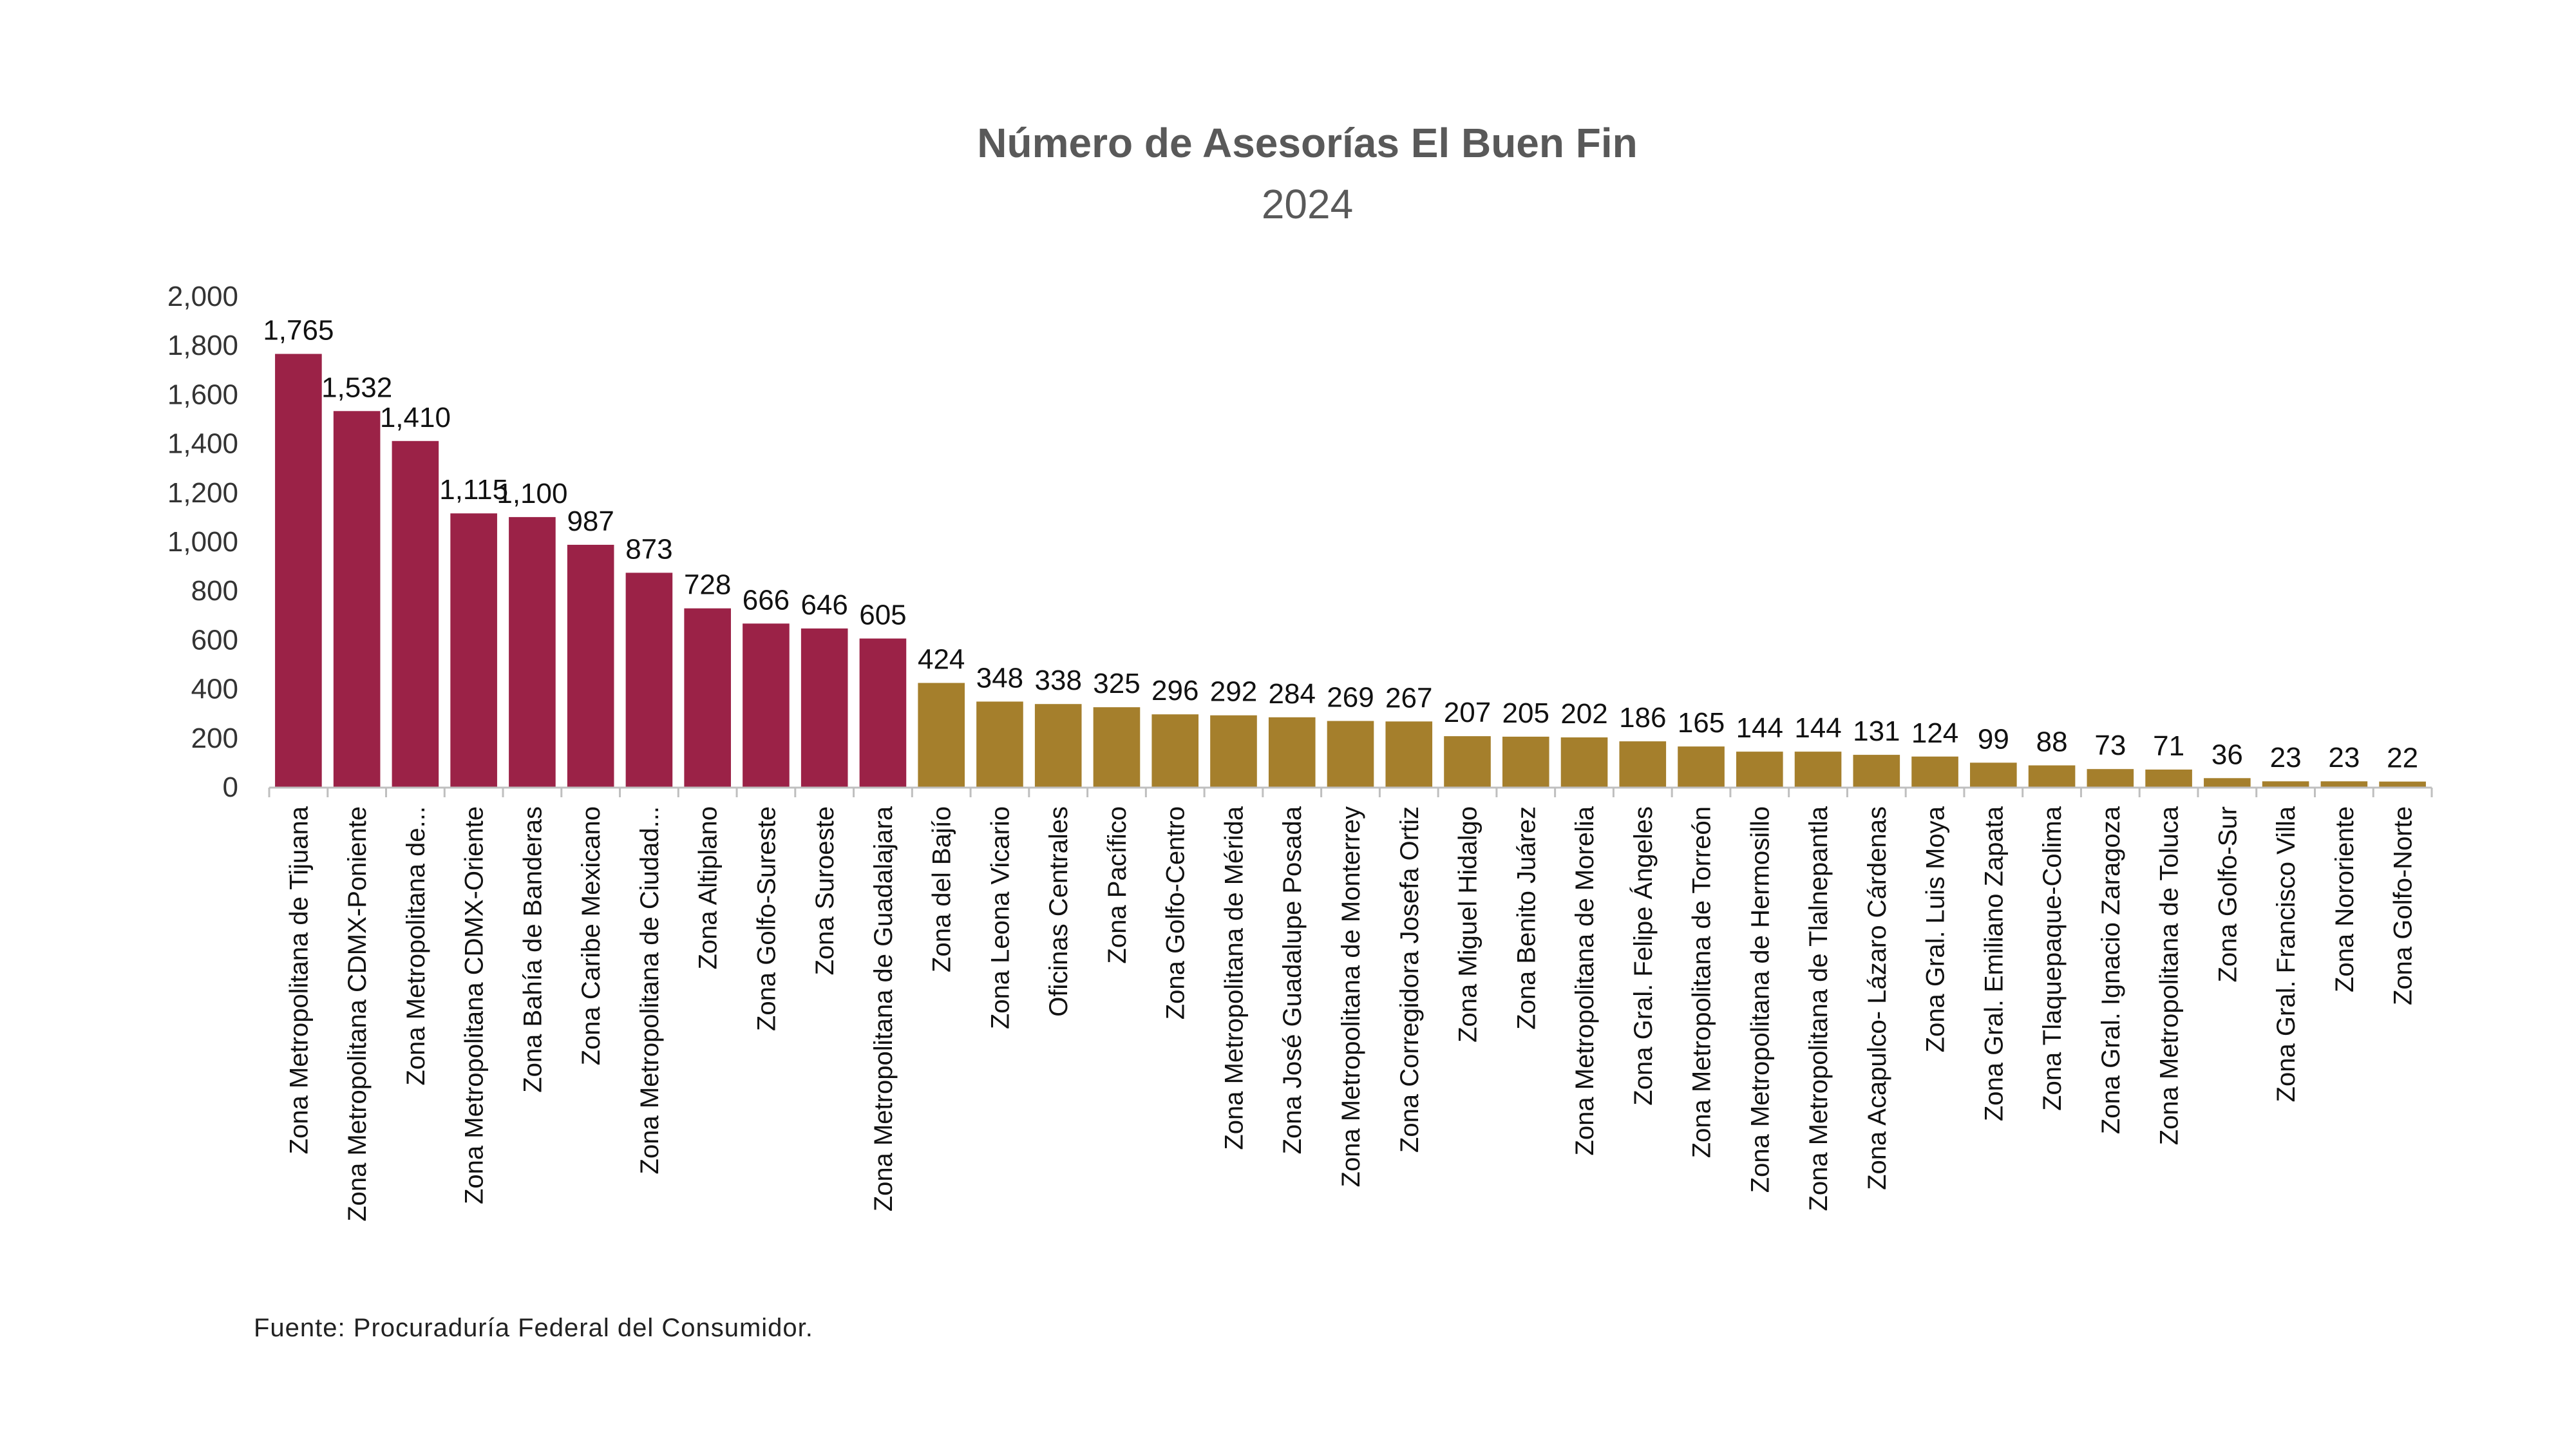 This screenshot has width=2576, height=1449. I want to click on x-tick-label: Zona Golfo-Sureste, so click(766, 918).